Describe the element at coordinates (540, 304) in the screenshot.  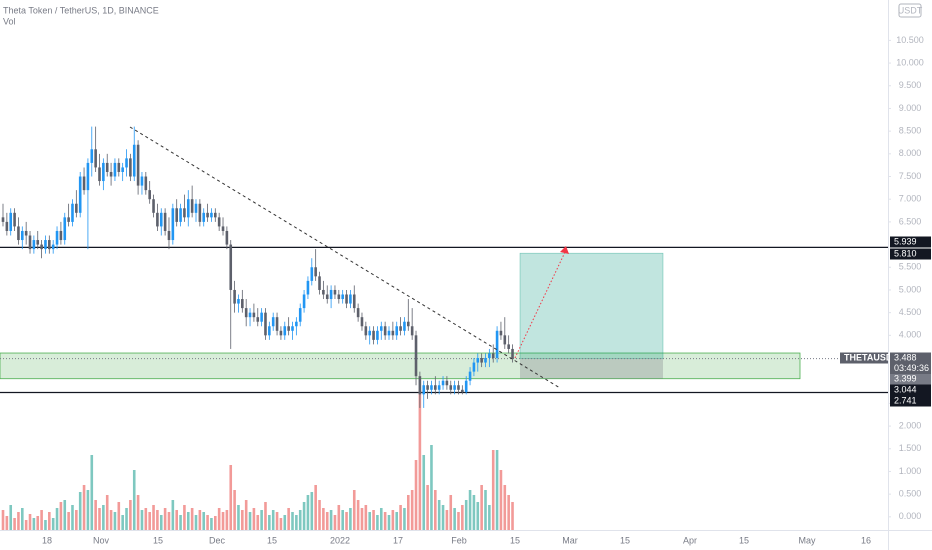
I see `projection-arrow` at that location.